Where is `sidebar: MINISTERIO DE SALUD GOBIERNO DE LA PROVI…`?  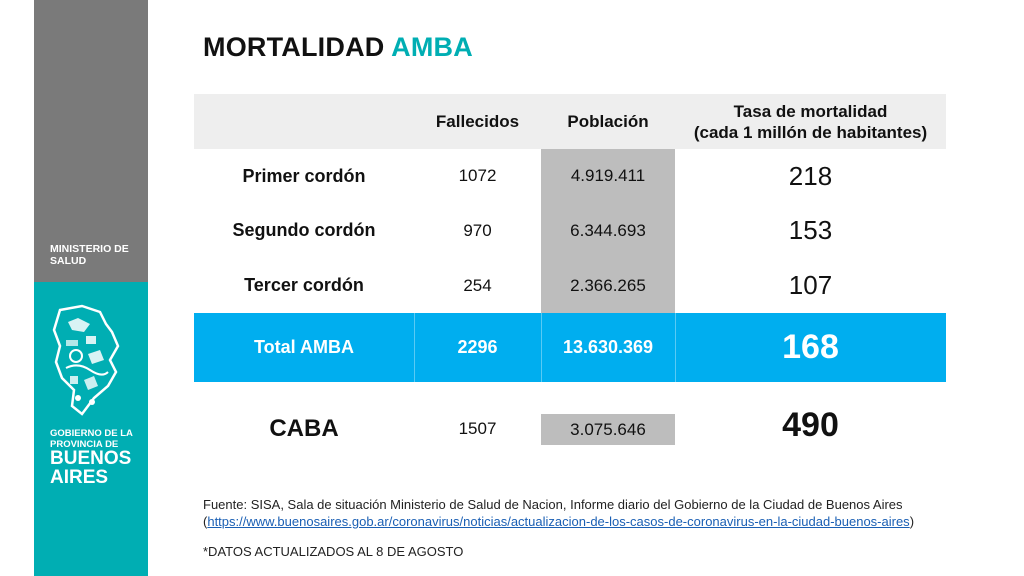 sidebar: MINISTERIO DE SALUD GOBIERNO DE LA PROVI… is located at coordinates (91, 288).